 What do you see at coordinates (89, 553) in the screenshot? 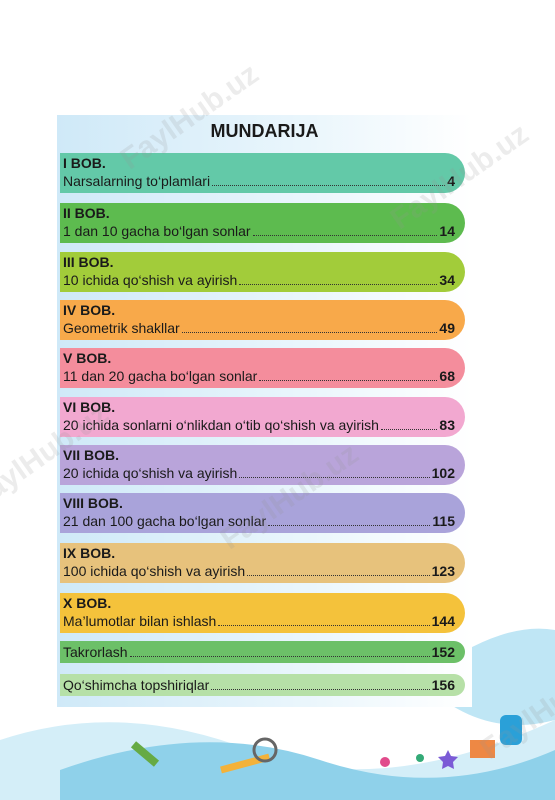
I see `chapter-label: IX BOB.` at bounding box center [89, 553].